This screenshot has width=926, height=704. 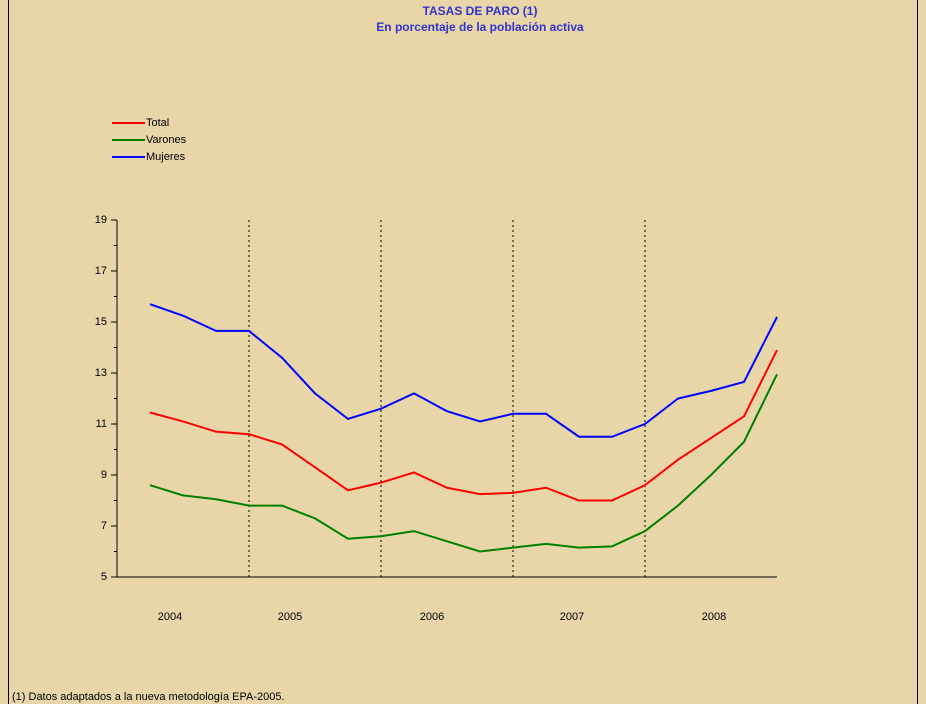 What do you see at coordinates (432, 617) in the screenshot?
I see `x-group-label: 2006` at bounding box center [432, 617].